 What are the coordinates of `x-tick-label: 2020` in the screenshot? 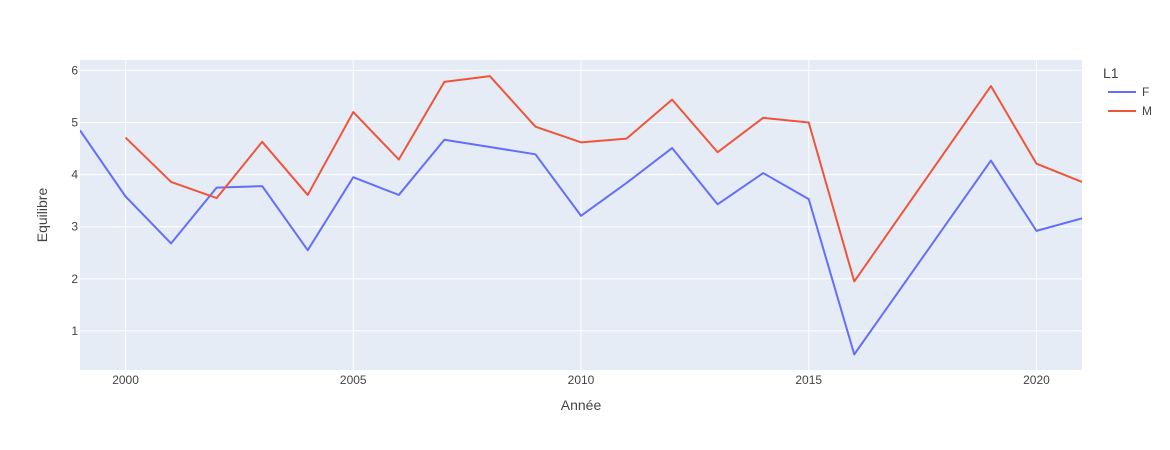 It's located at (1036, 380).